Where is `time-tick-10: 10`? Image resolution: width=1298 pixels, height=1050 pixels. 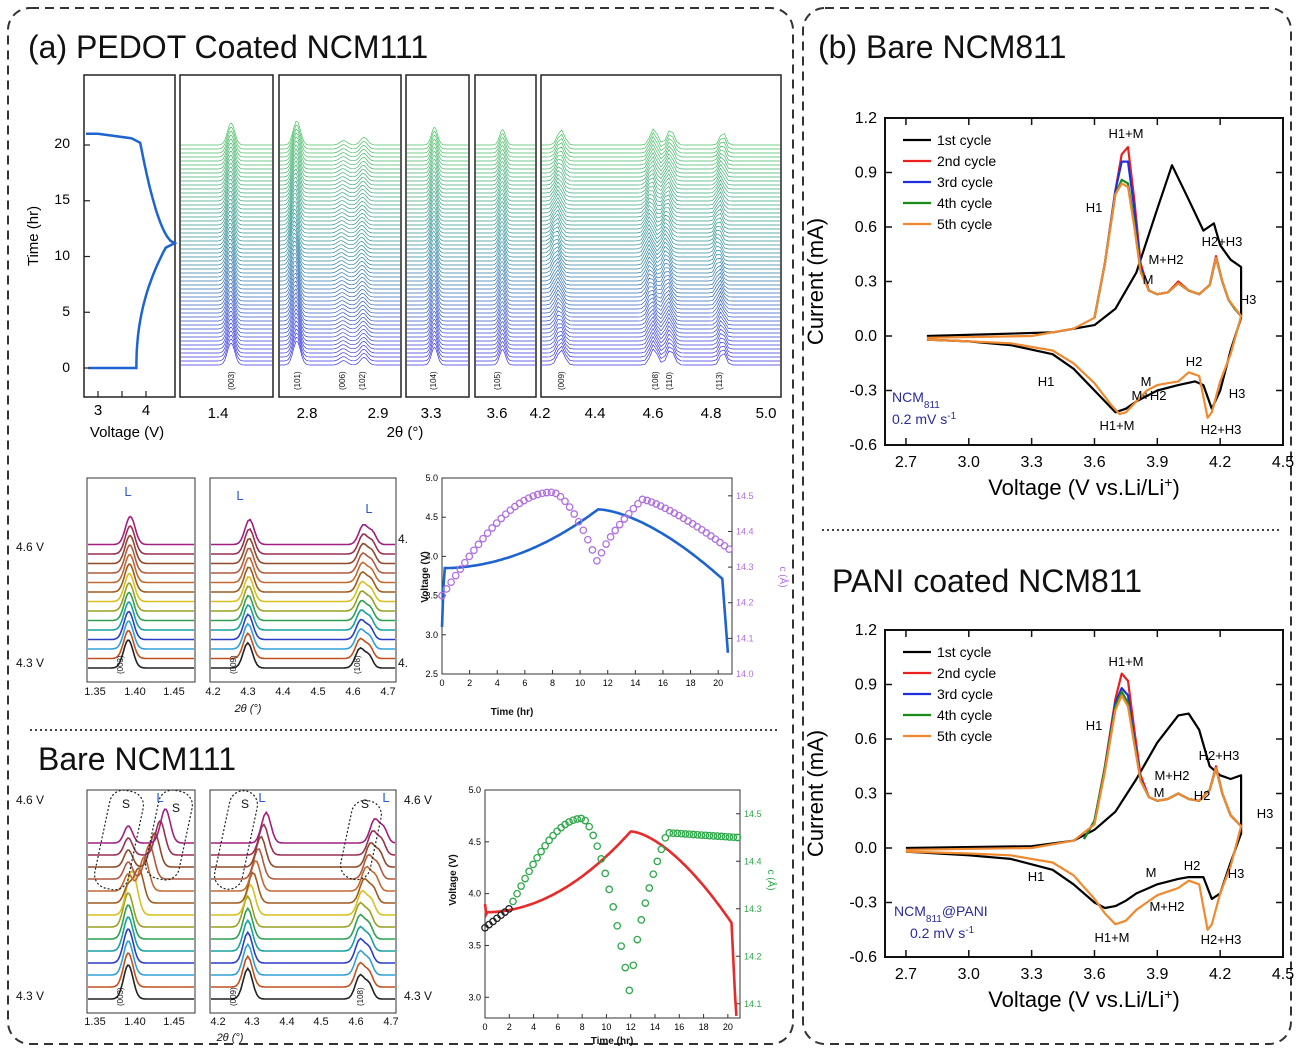
time-tick-10: 10 is located at coordinates (62, 255).